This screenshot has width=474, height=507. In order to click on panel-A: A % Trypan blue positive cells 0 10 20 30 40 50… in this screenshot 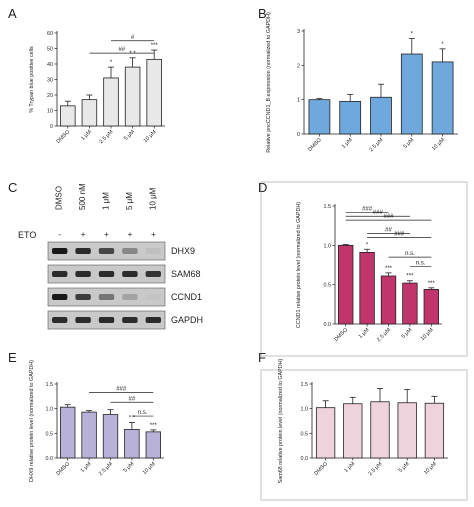, I will do `click(86, 75)`.